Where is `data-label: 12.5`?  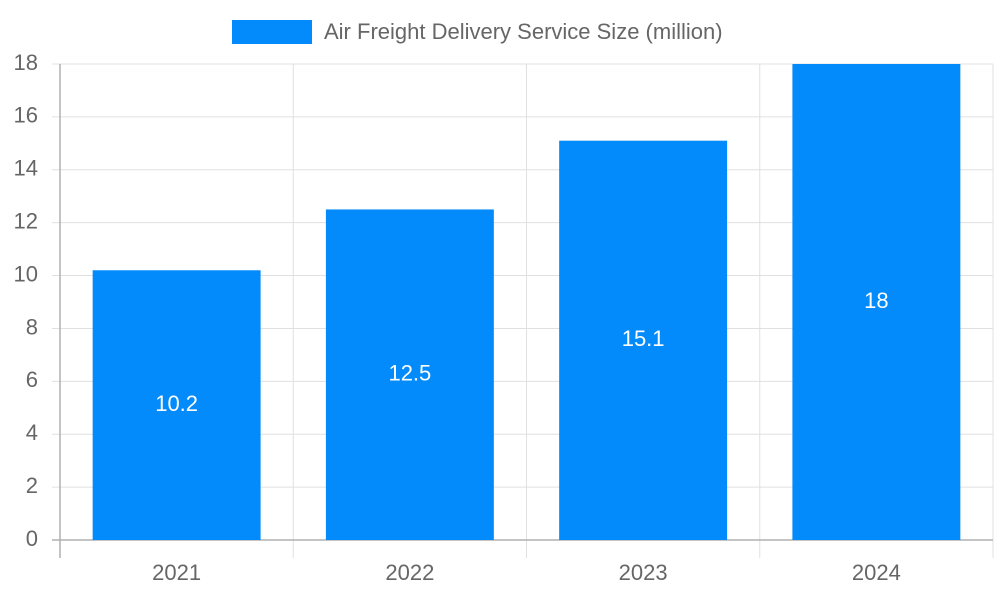 data-label: 12.5 is located at coordinates (409, 373).